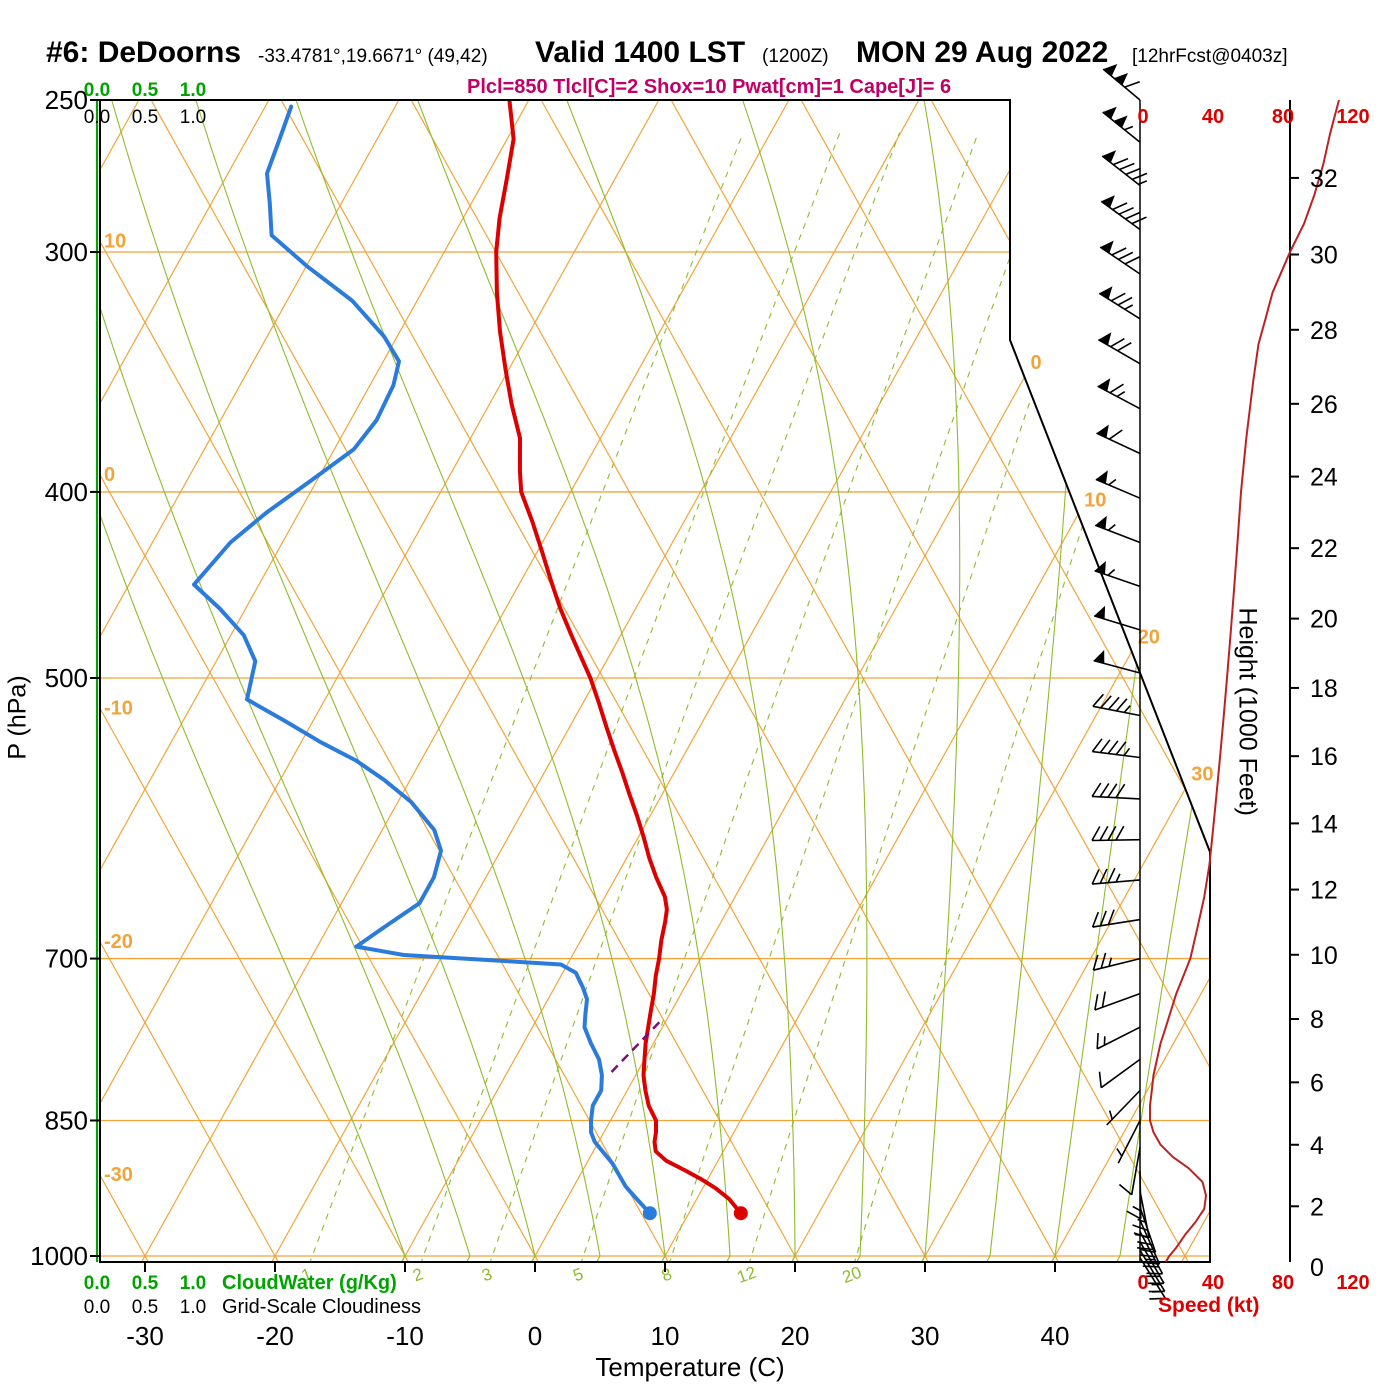 This screenshot has width=1400, height=1400. I want to click on pressure-tick-label: 250, so click(66, 100).